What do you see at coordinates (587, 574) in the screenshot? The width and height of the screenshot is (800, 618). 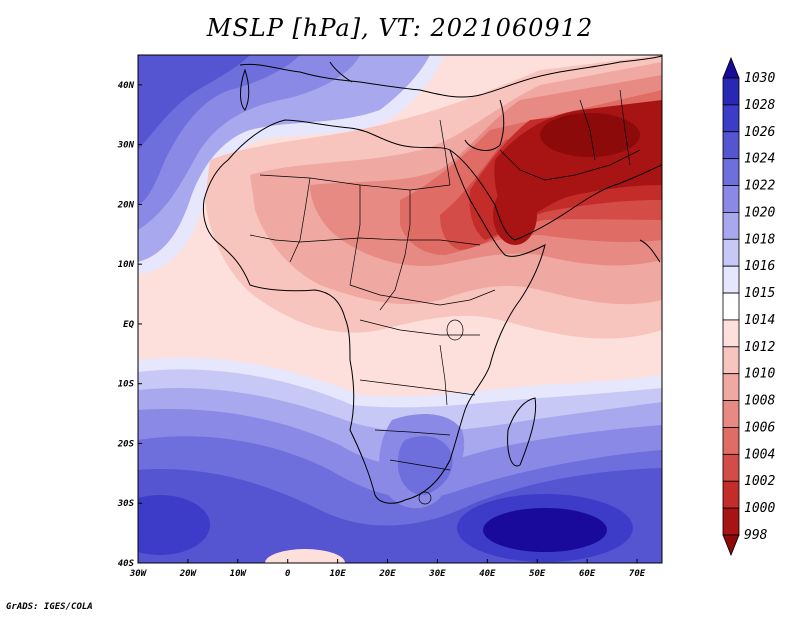 I see `x-tick-label: 60E` at bounding box center [587, 574].